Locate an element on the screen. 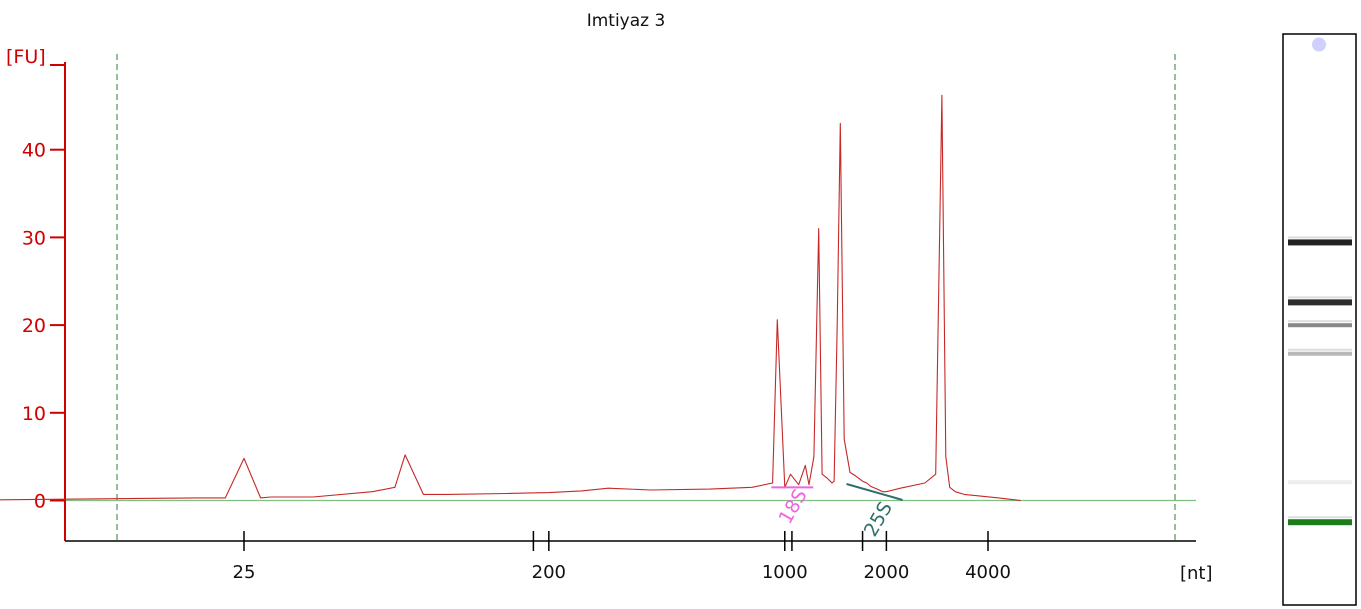 This screenshot has width=1361, height=609. y-tick-label-20: 20 is located at coordinates (34, 326).